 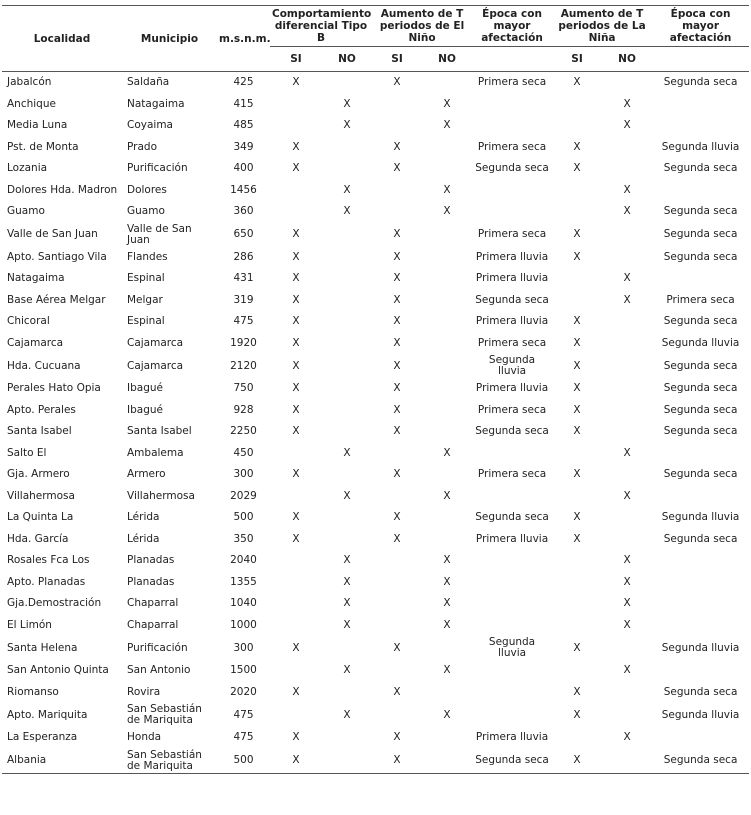 What do you see at coordinates (375, 279) in the screenshot?
I see `table-row: Natagaima Espinal 431 X X Primera lluvia X` at bounding box center [375, 279].